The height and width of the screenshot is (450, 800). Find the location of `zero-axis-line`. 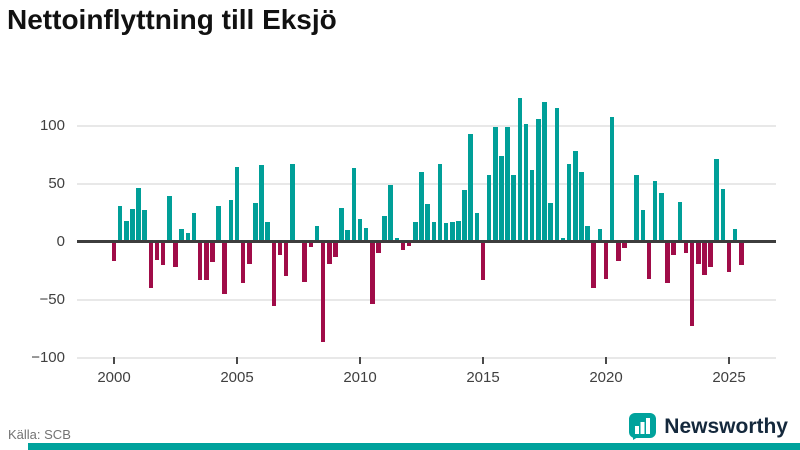

zero-axis-line is located at coordinates (426, 241).